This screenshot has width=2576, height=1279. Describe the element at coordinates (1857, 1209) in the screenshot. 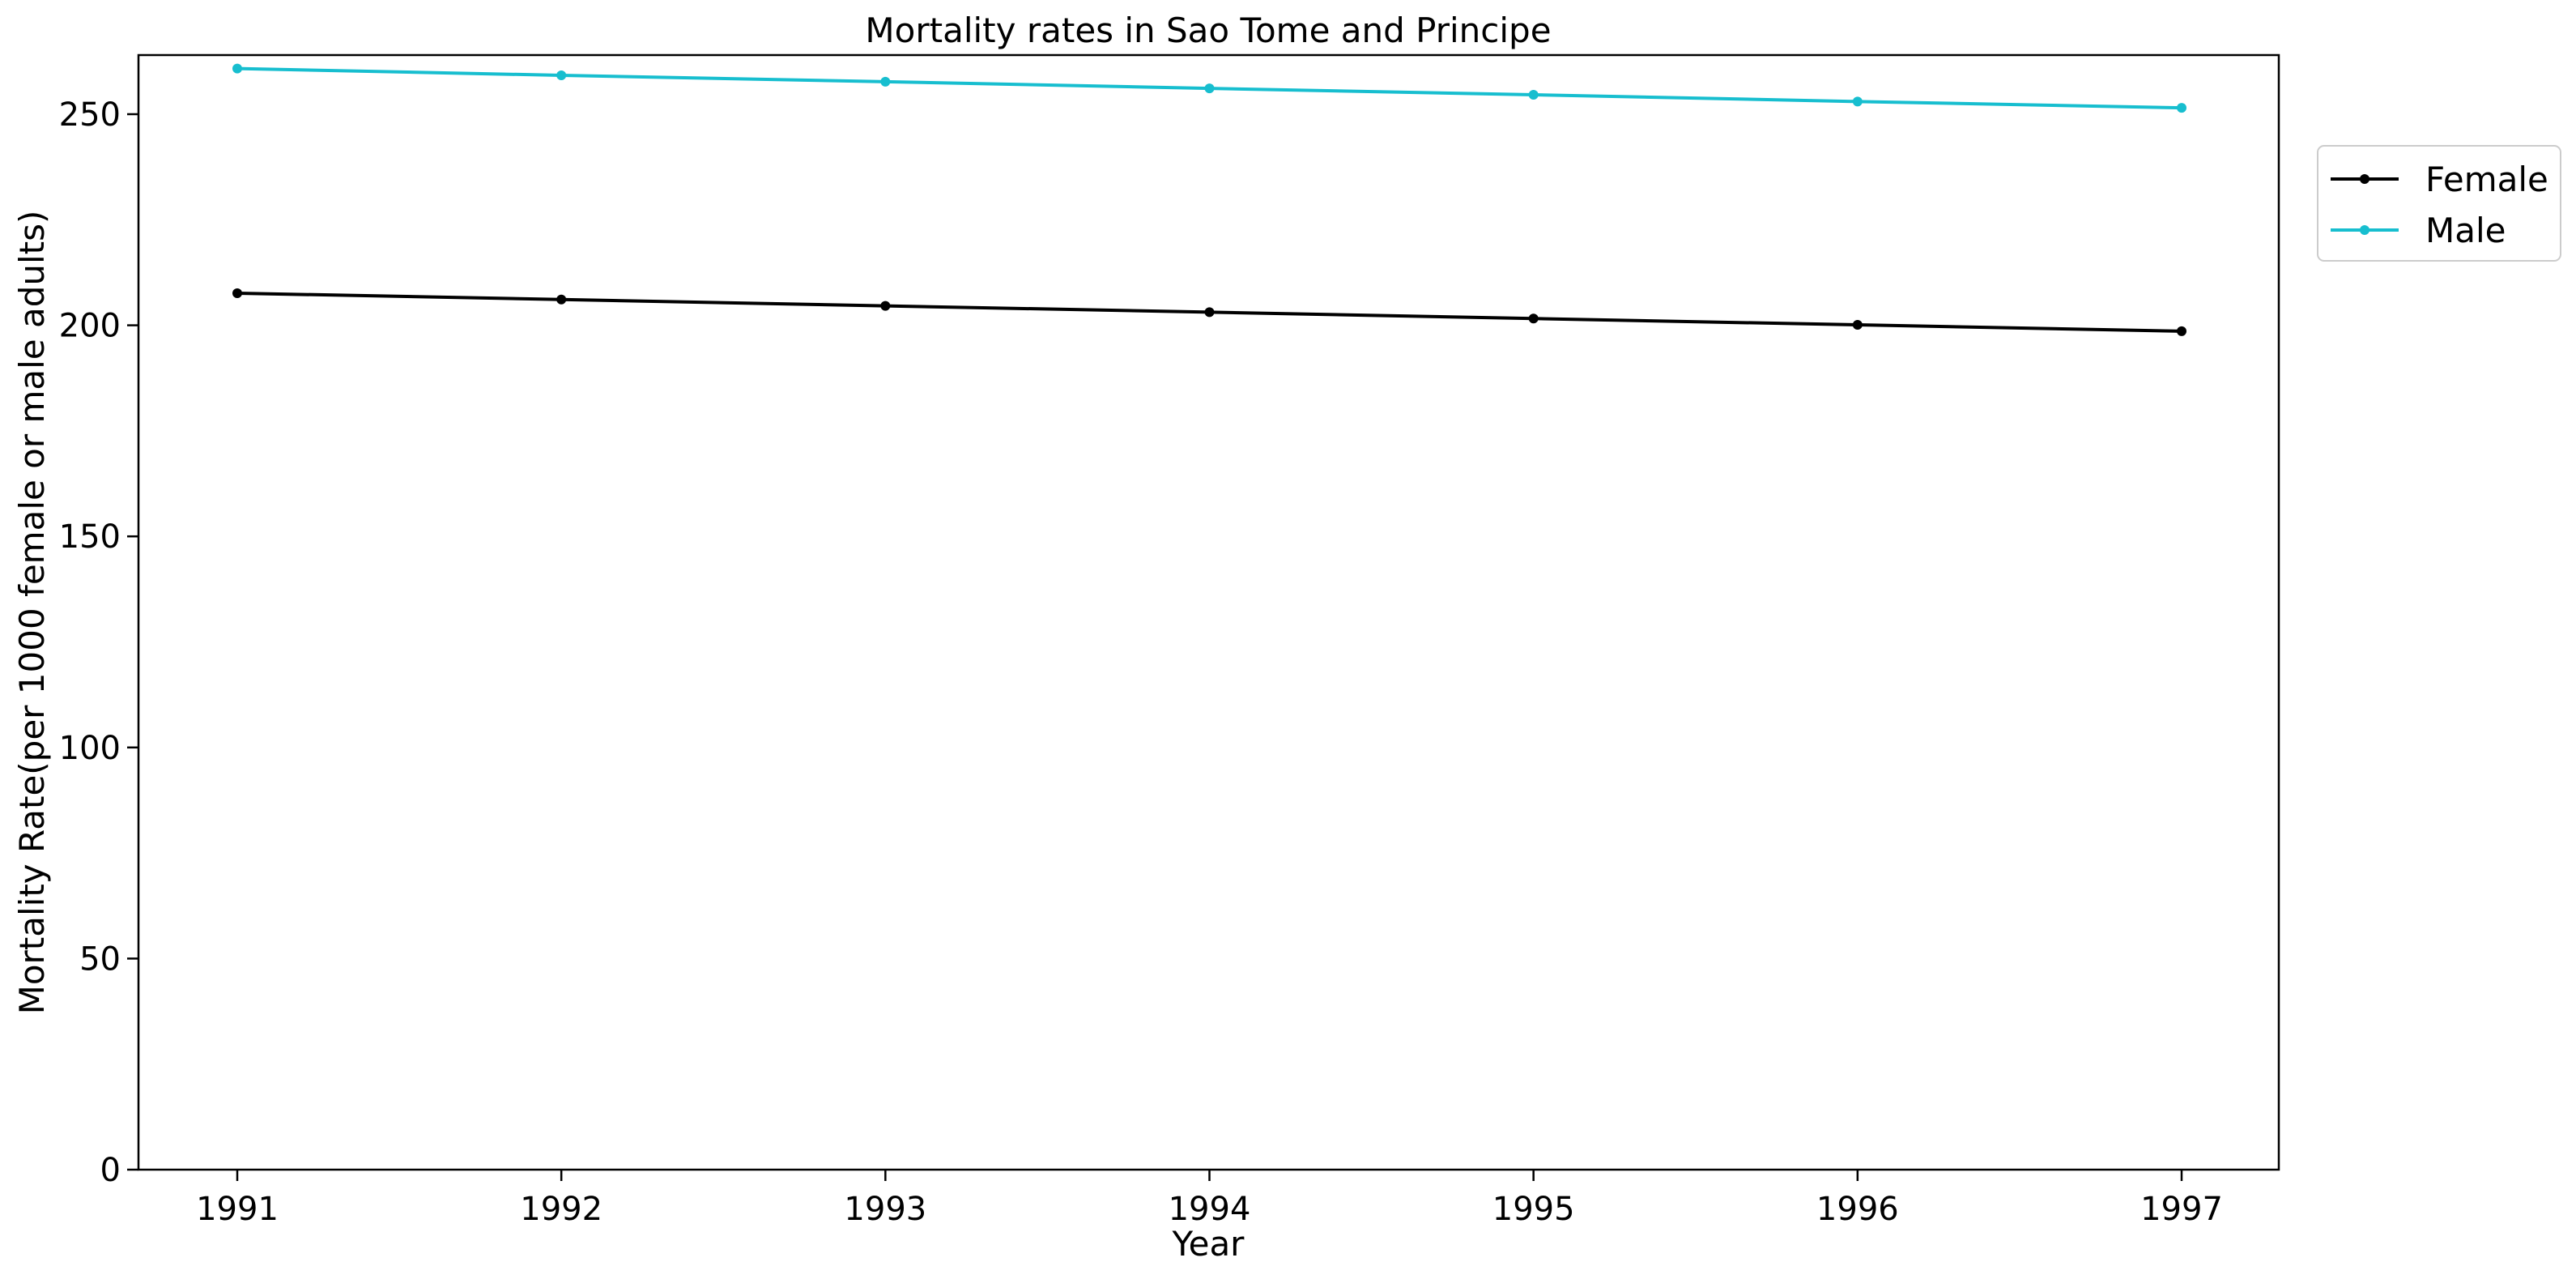

I see `x-tick-label: 1996` at that location.